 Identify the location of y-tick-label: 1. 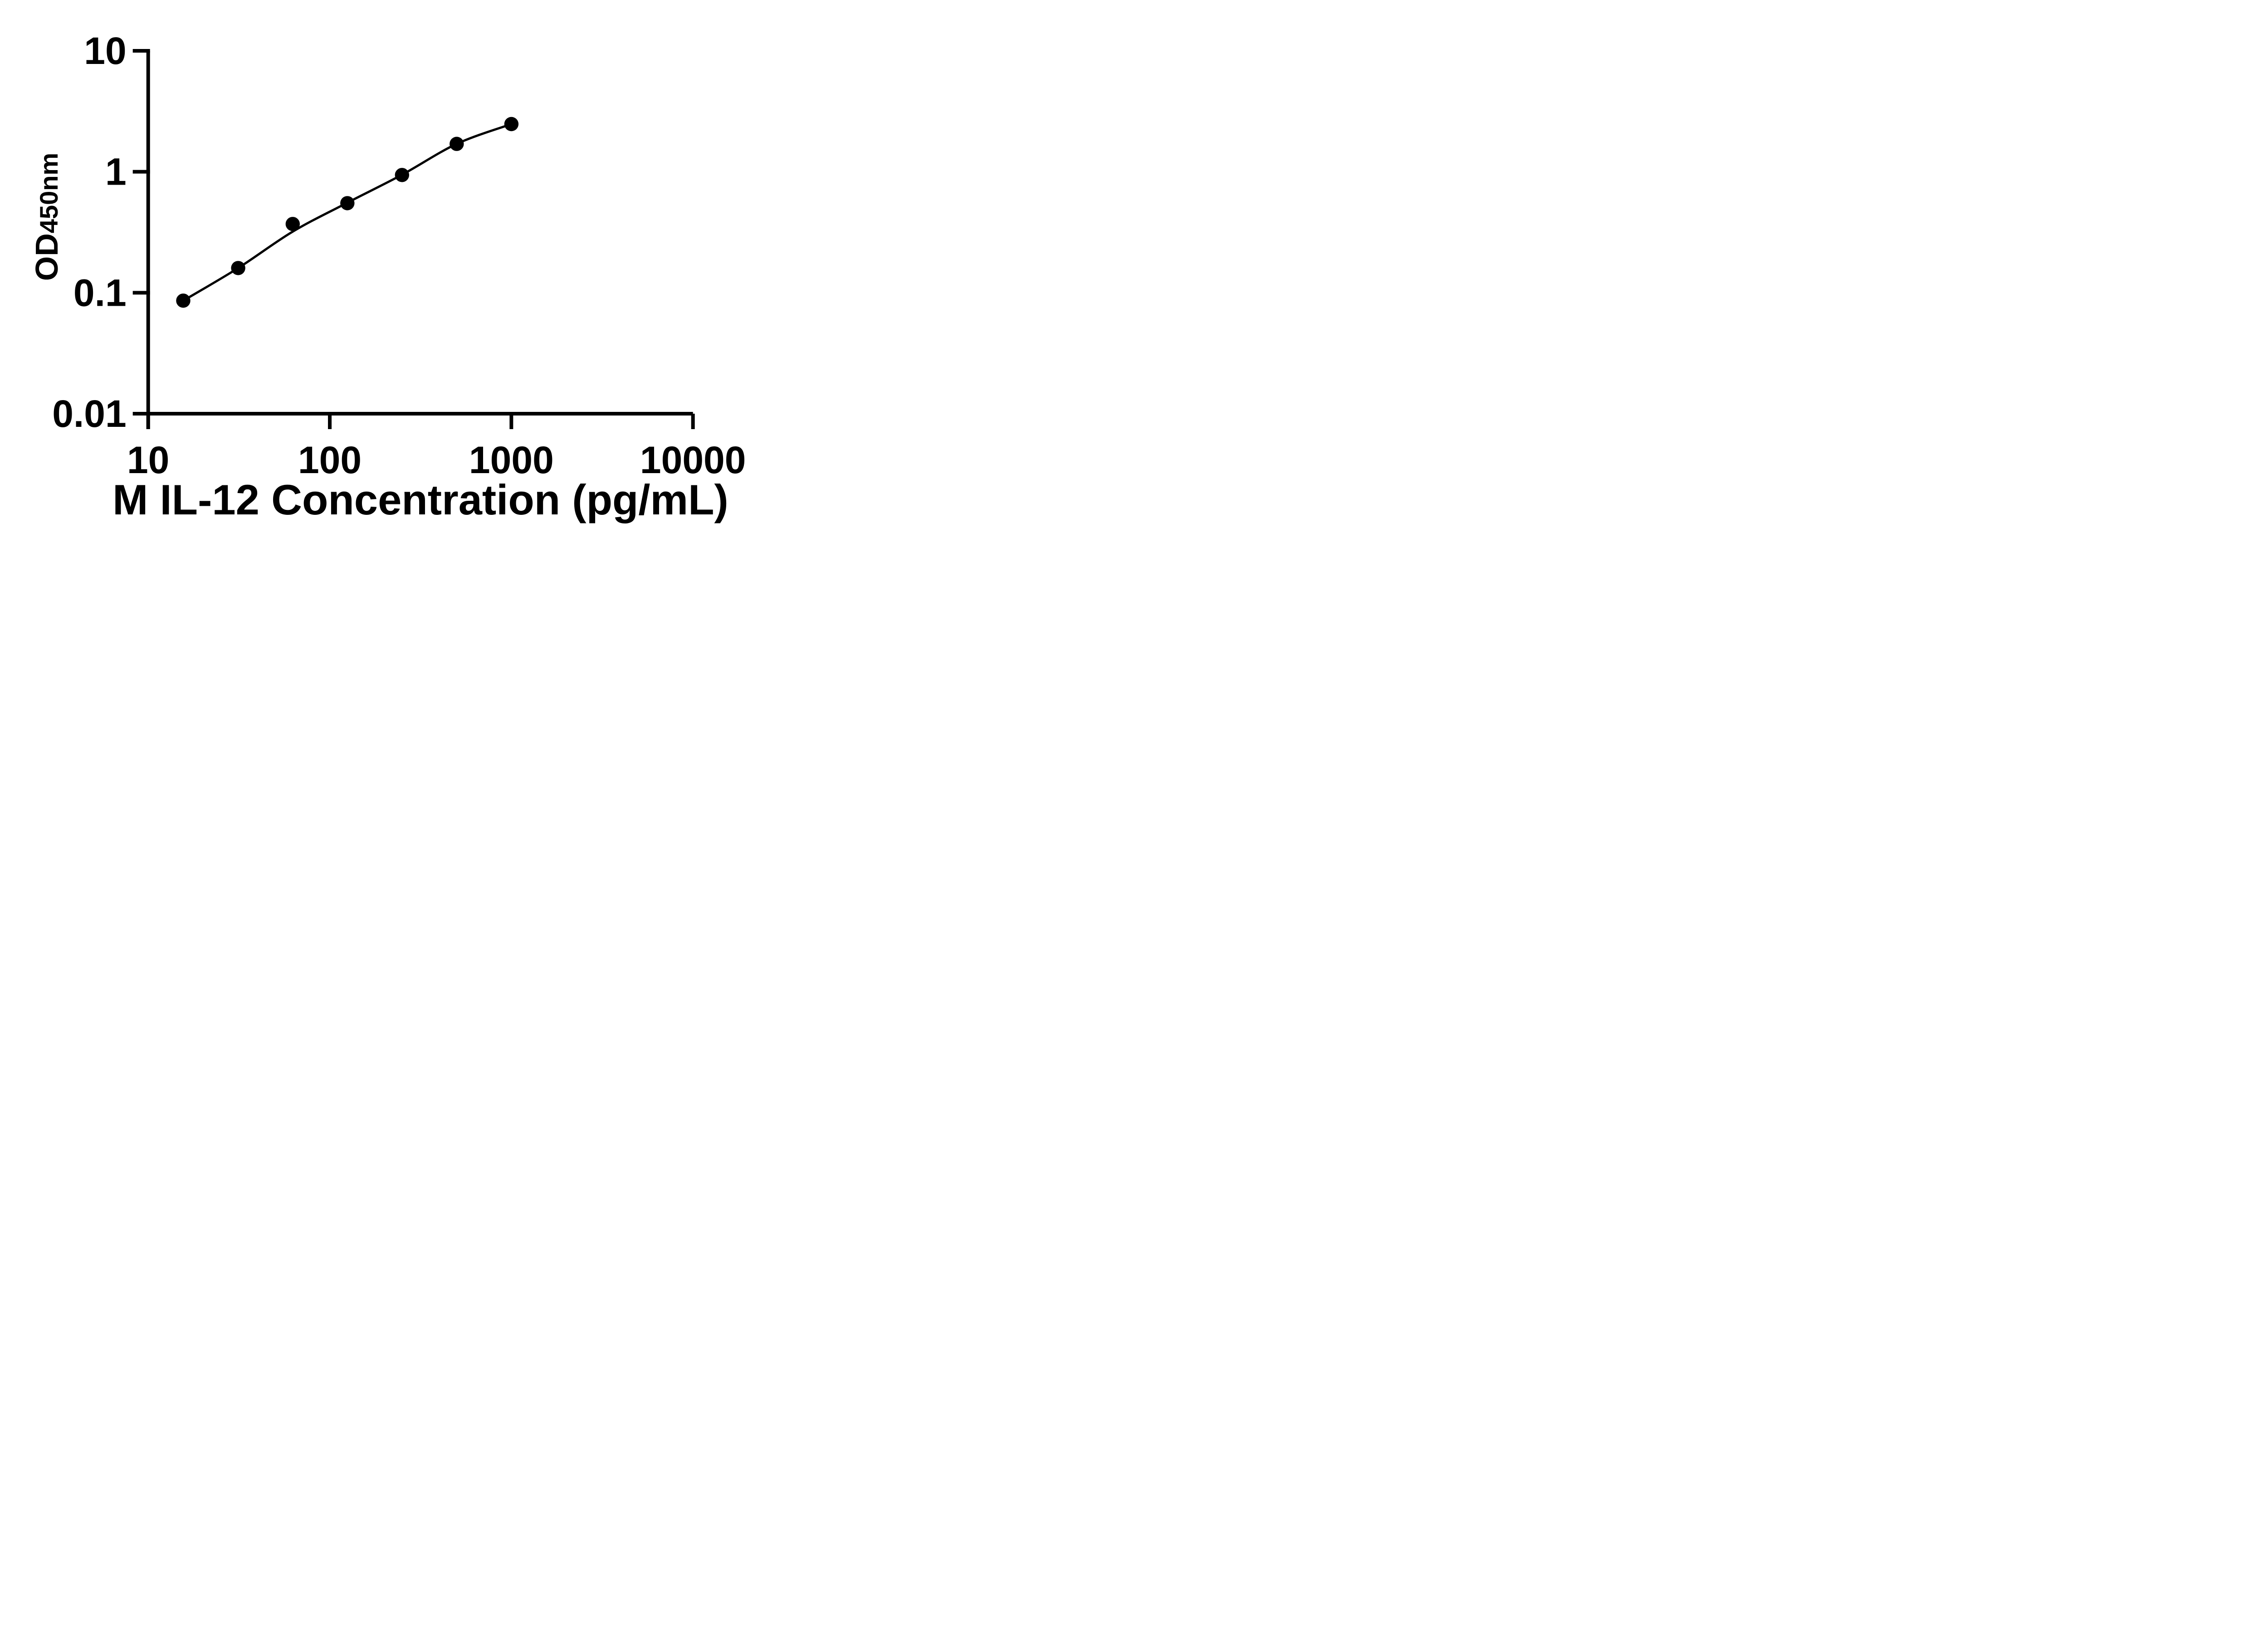
(116, 172).